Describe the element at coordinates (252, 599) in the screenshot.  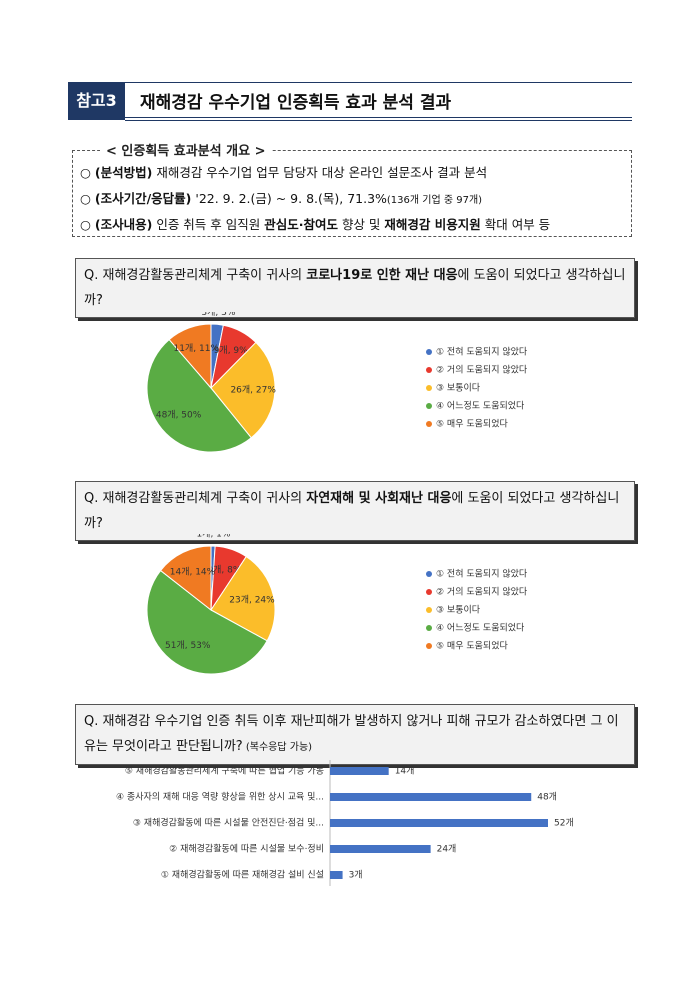
I see `data-label: 23개, 24%` at that location.